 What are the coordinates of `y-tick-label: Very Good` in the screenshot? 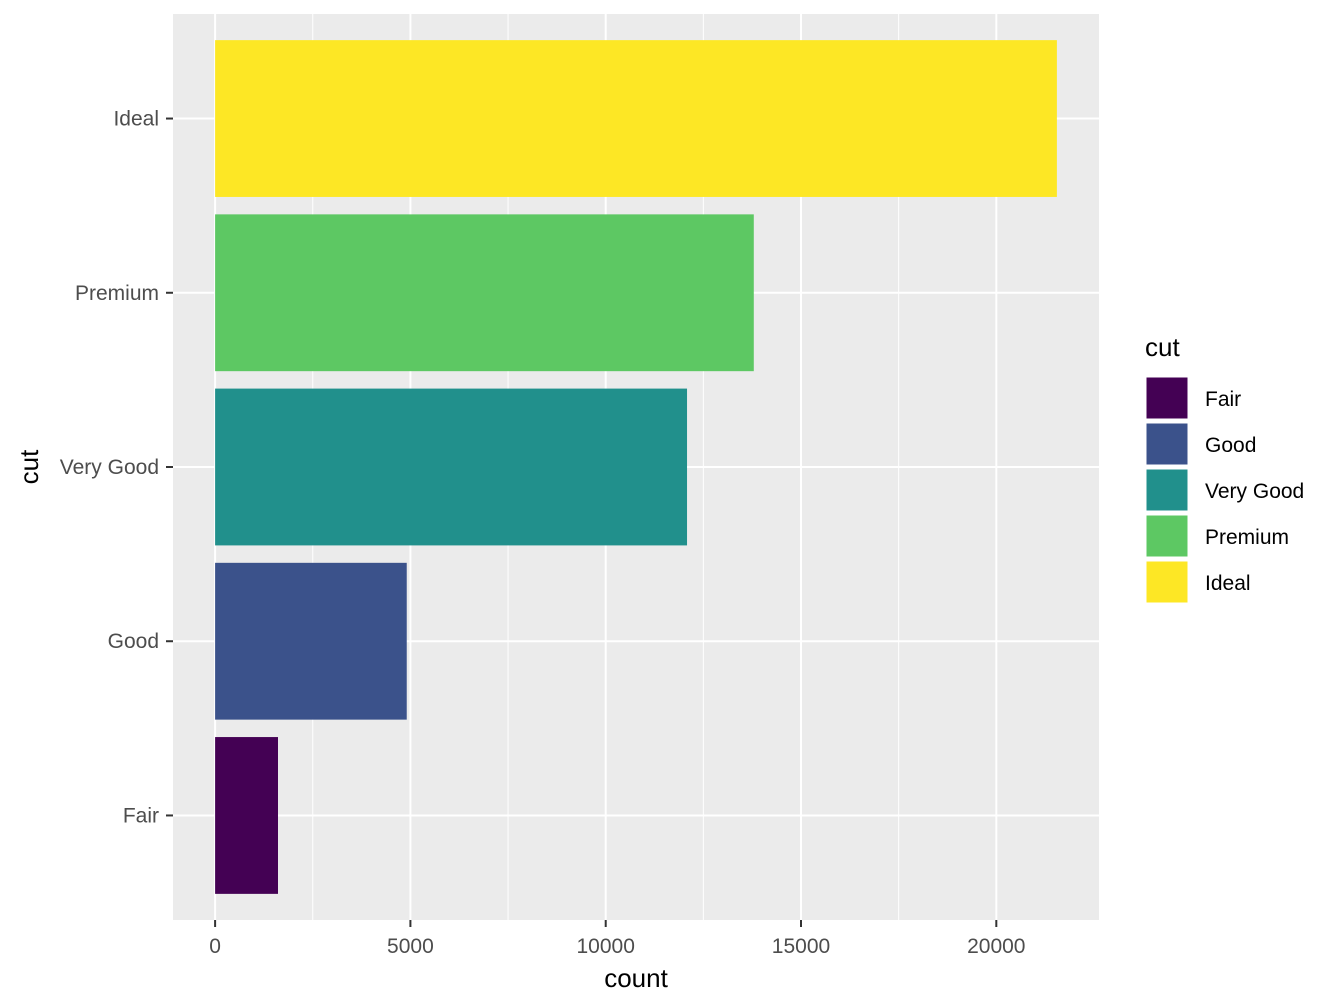 It's located at (109, 467).